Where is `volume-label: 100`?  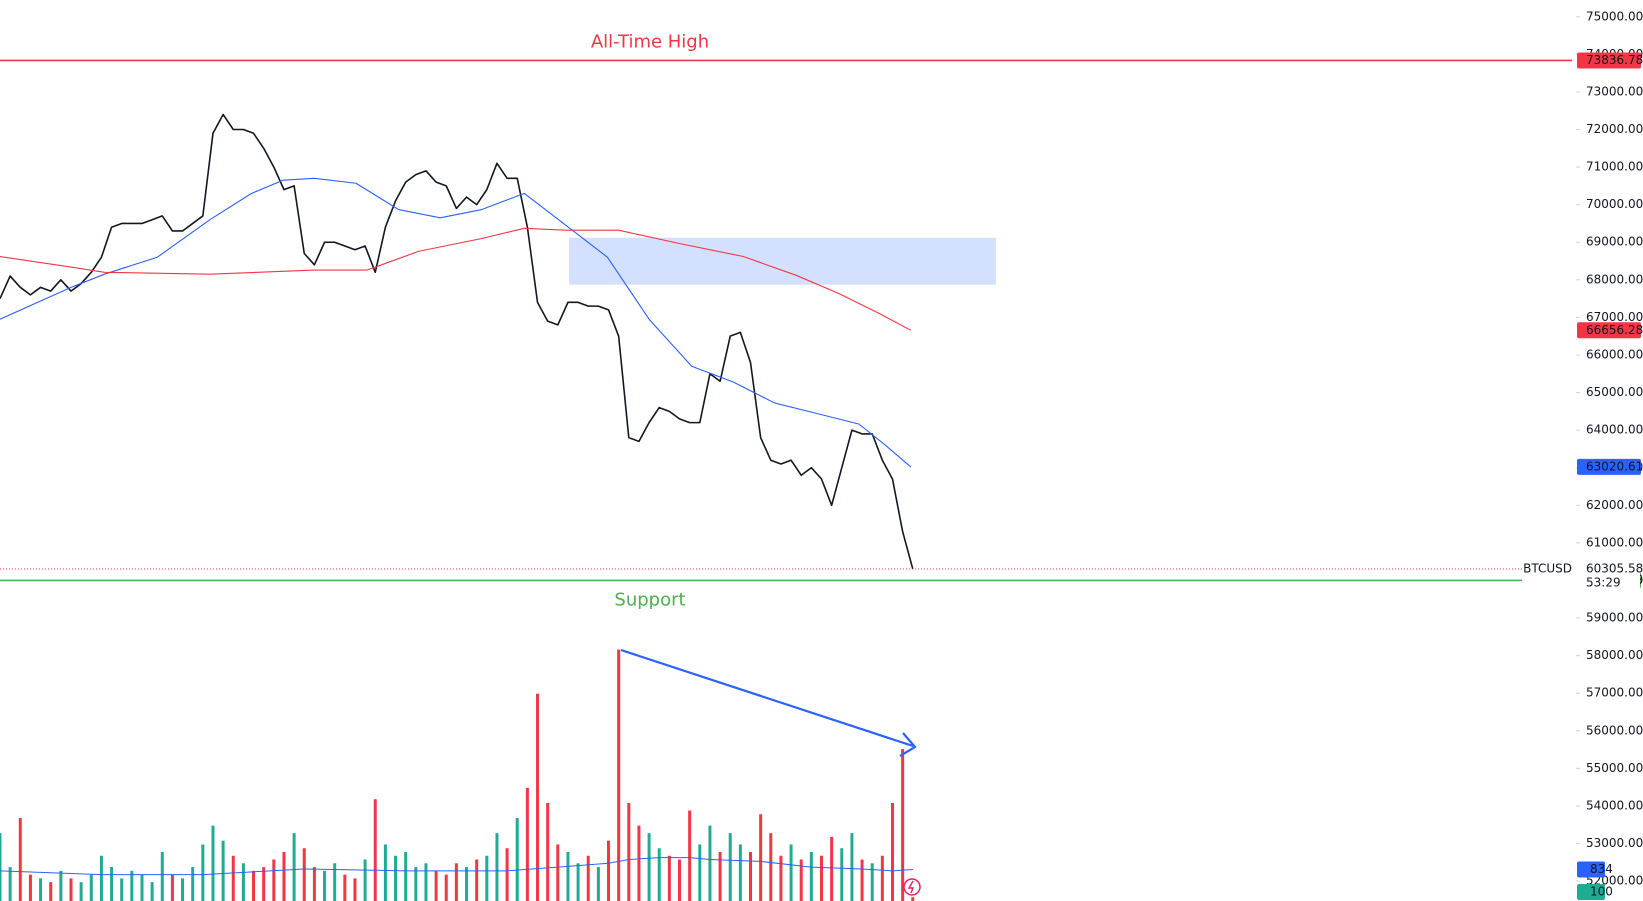
volume-label: 100 is located at coordinates (1601, 892).